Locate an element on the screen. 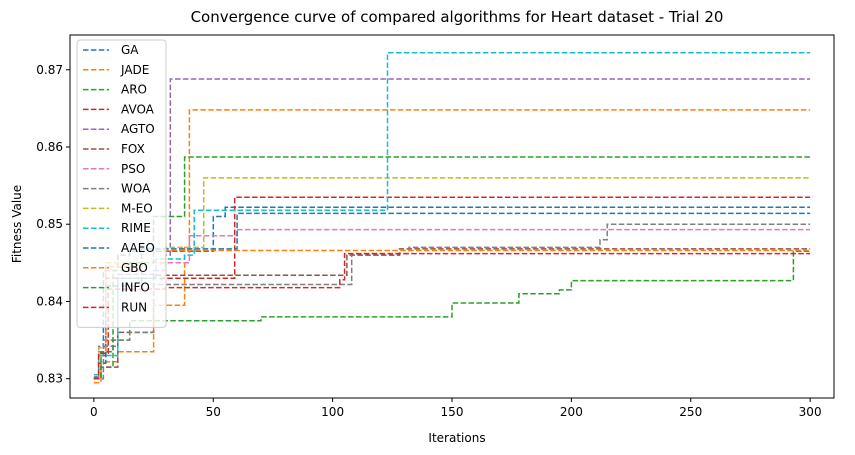  y-axis-label: Fitness Value is located at coordinates (17, 224).